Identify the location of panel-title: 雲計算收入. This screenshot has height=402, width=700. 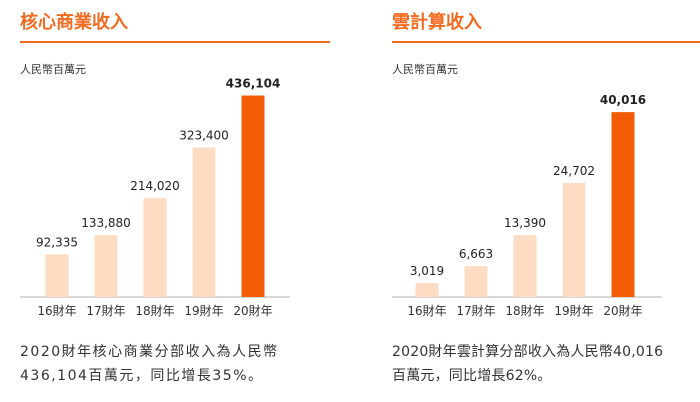
(437, 22).